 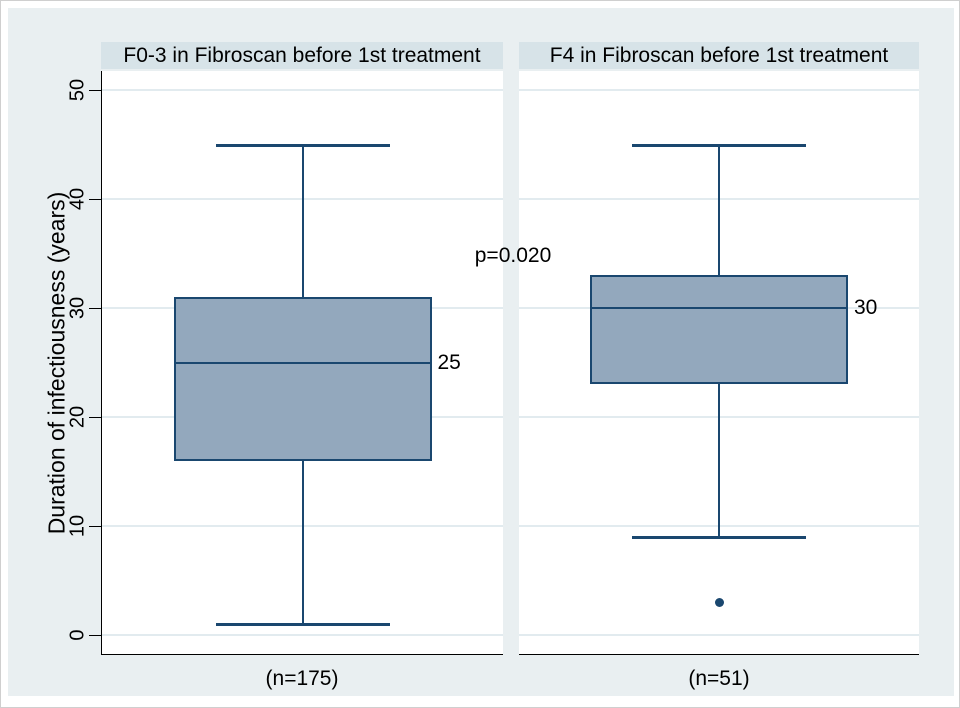 I want to click on panel-title-f4: F4 in Fibroscan before 1st treatment, so click(x=719, y=55).